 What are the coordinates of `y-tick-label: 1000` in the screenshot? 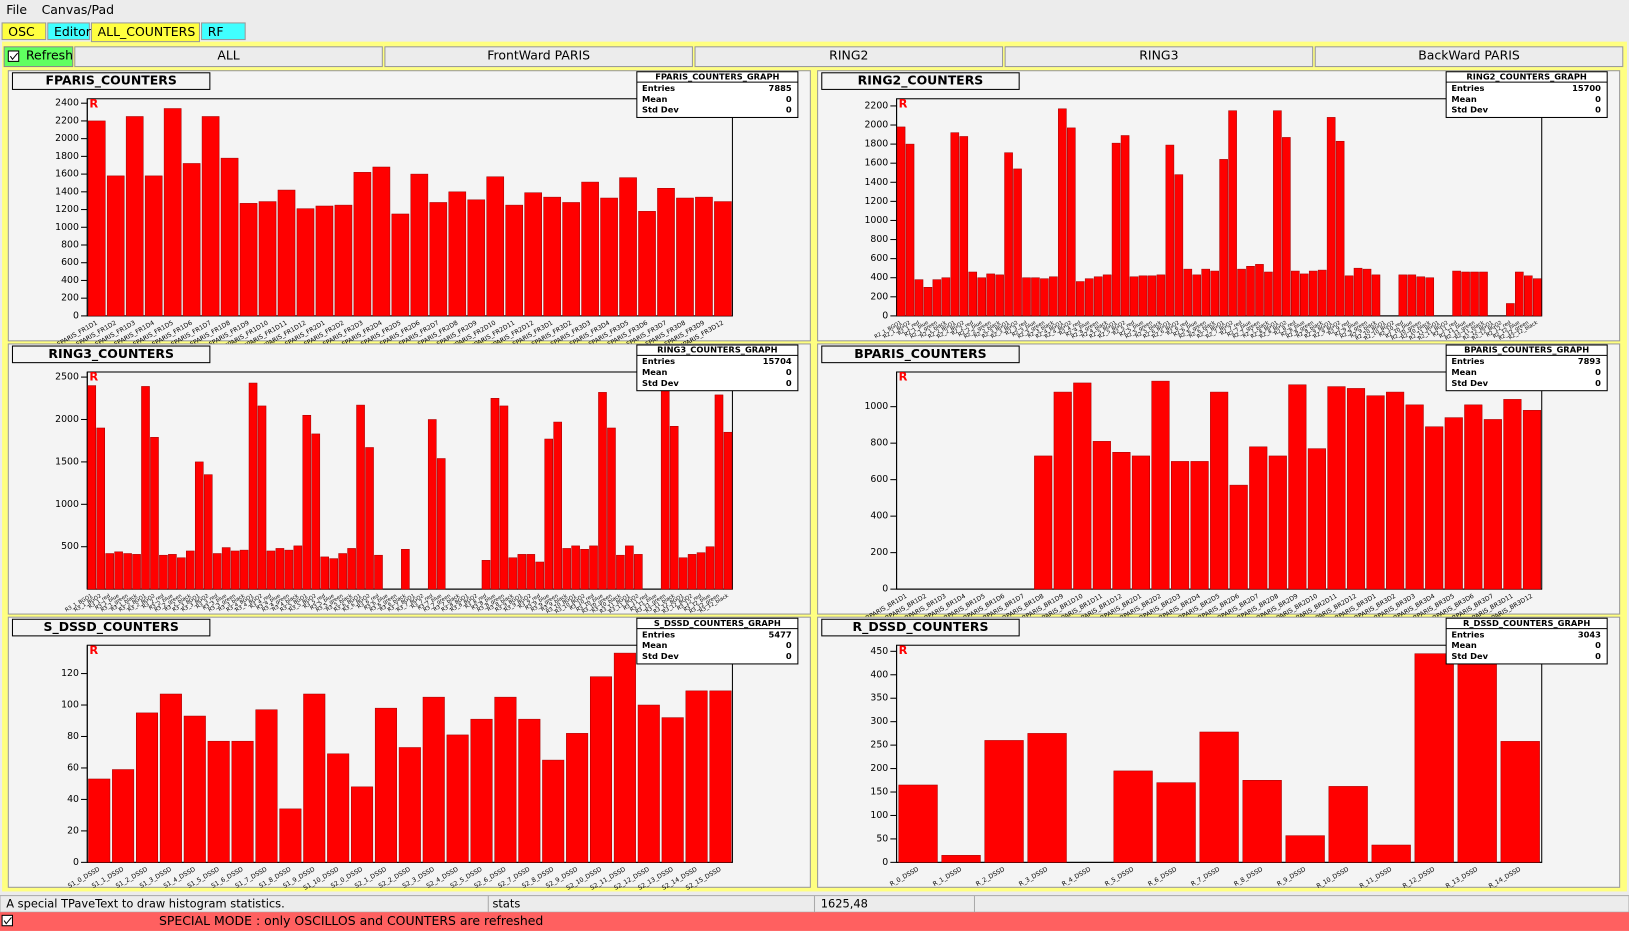 It's located at (67, 504).